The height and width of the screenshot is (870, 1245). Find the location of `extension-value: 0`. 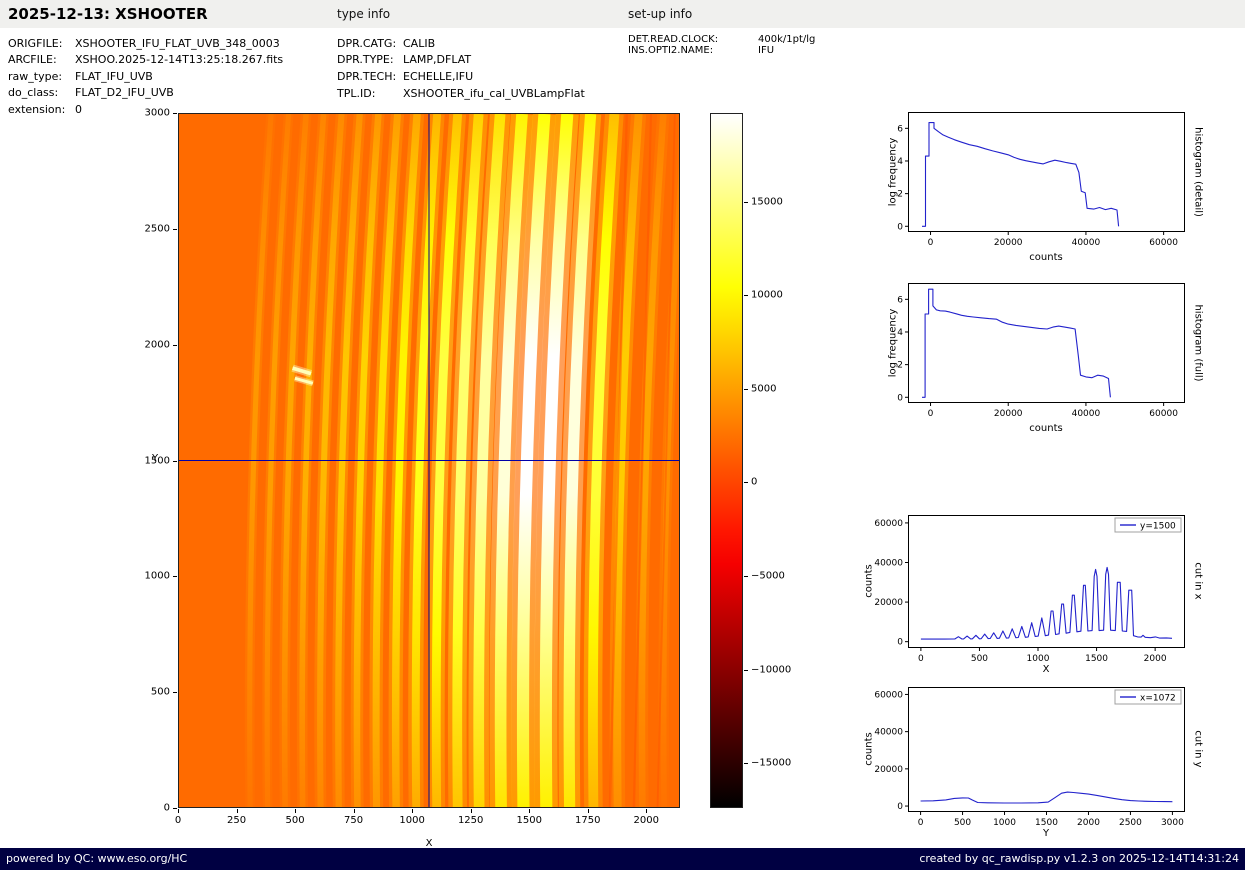

extension-value: 0 is located at coordinates (78, 109).